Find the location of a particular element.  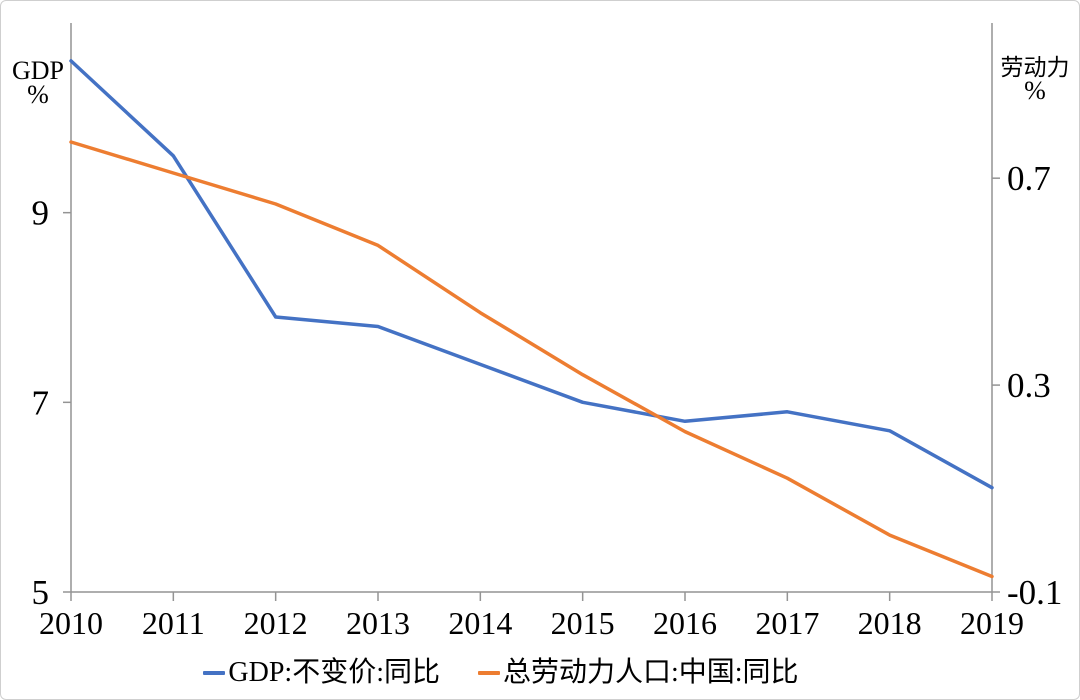

x-axis-tick-label: 2018 is located at coordinates (890, 623).